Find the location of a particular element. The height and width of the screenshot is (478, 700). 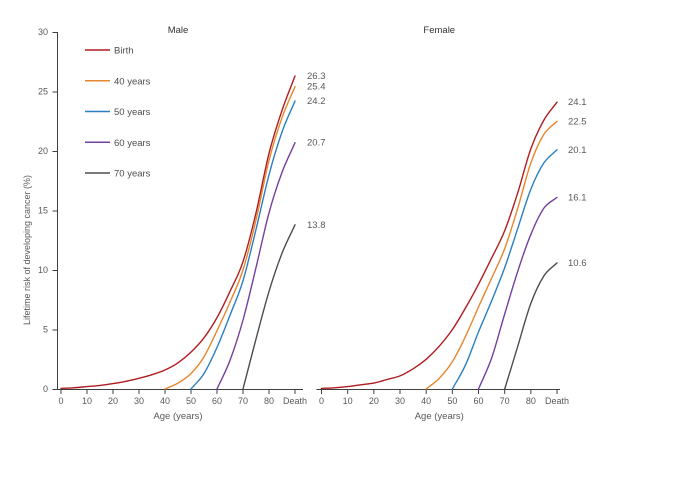

panel-title-female: Female is located at coordinates (439, 30).